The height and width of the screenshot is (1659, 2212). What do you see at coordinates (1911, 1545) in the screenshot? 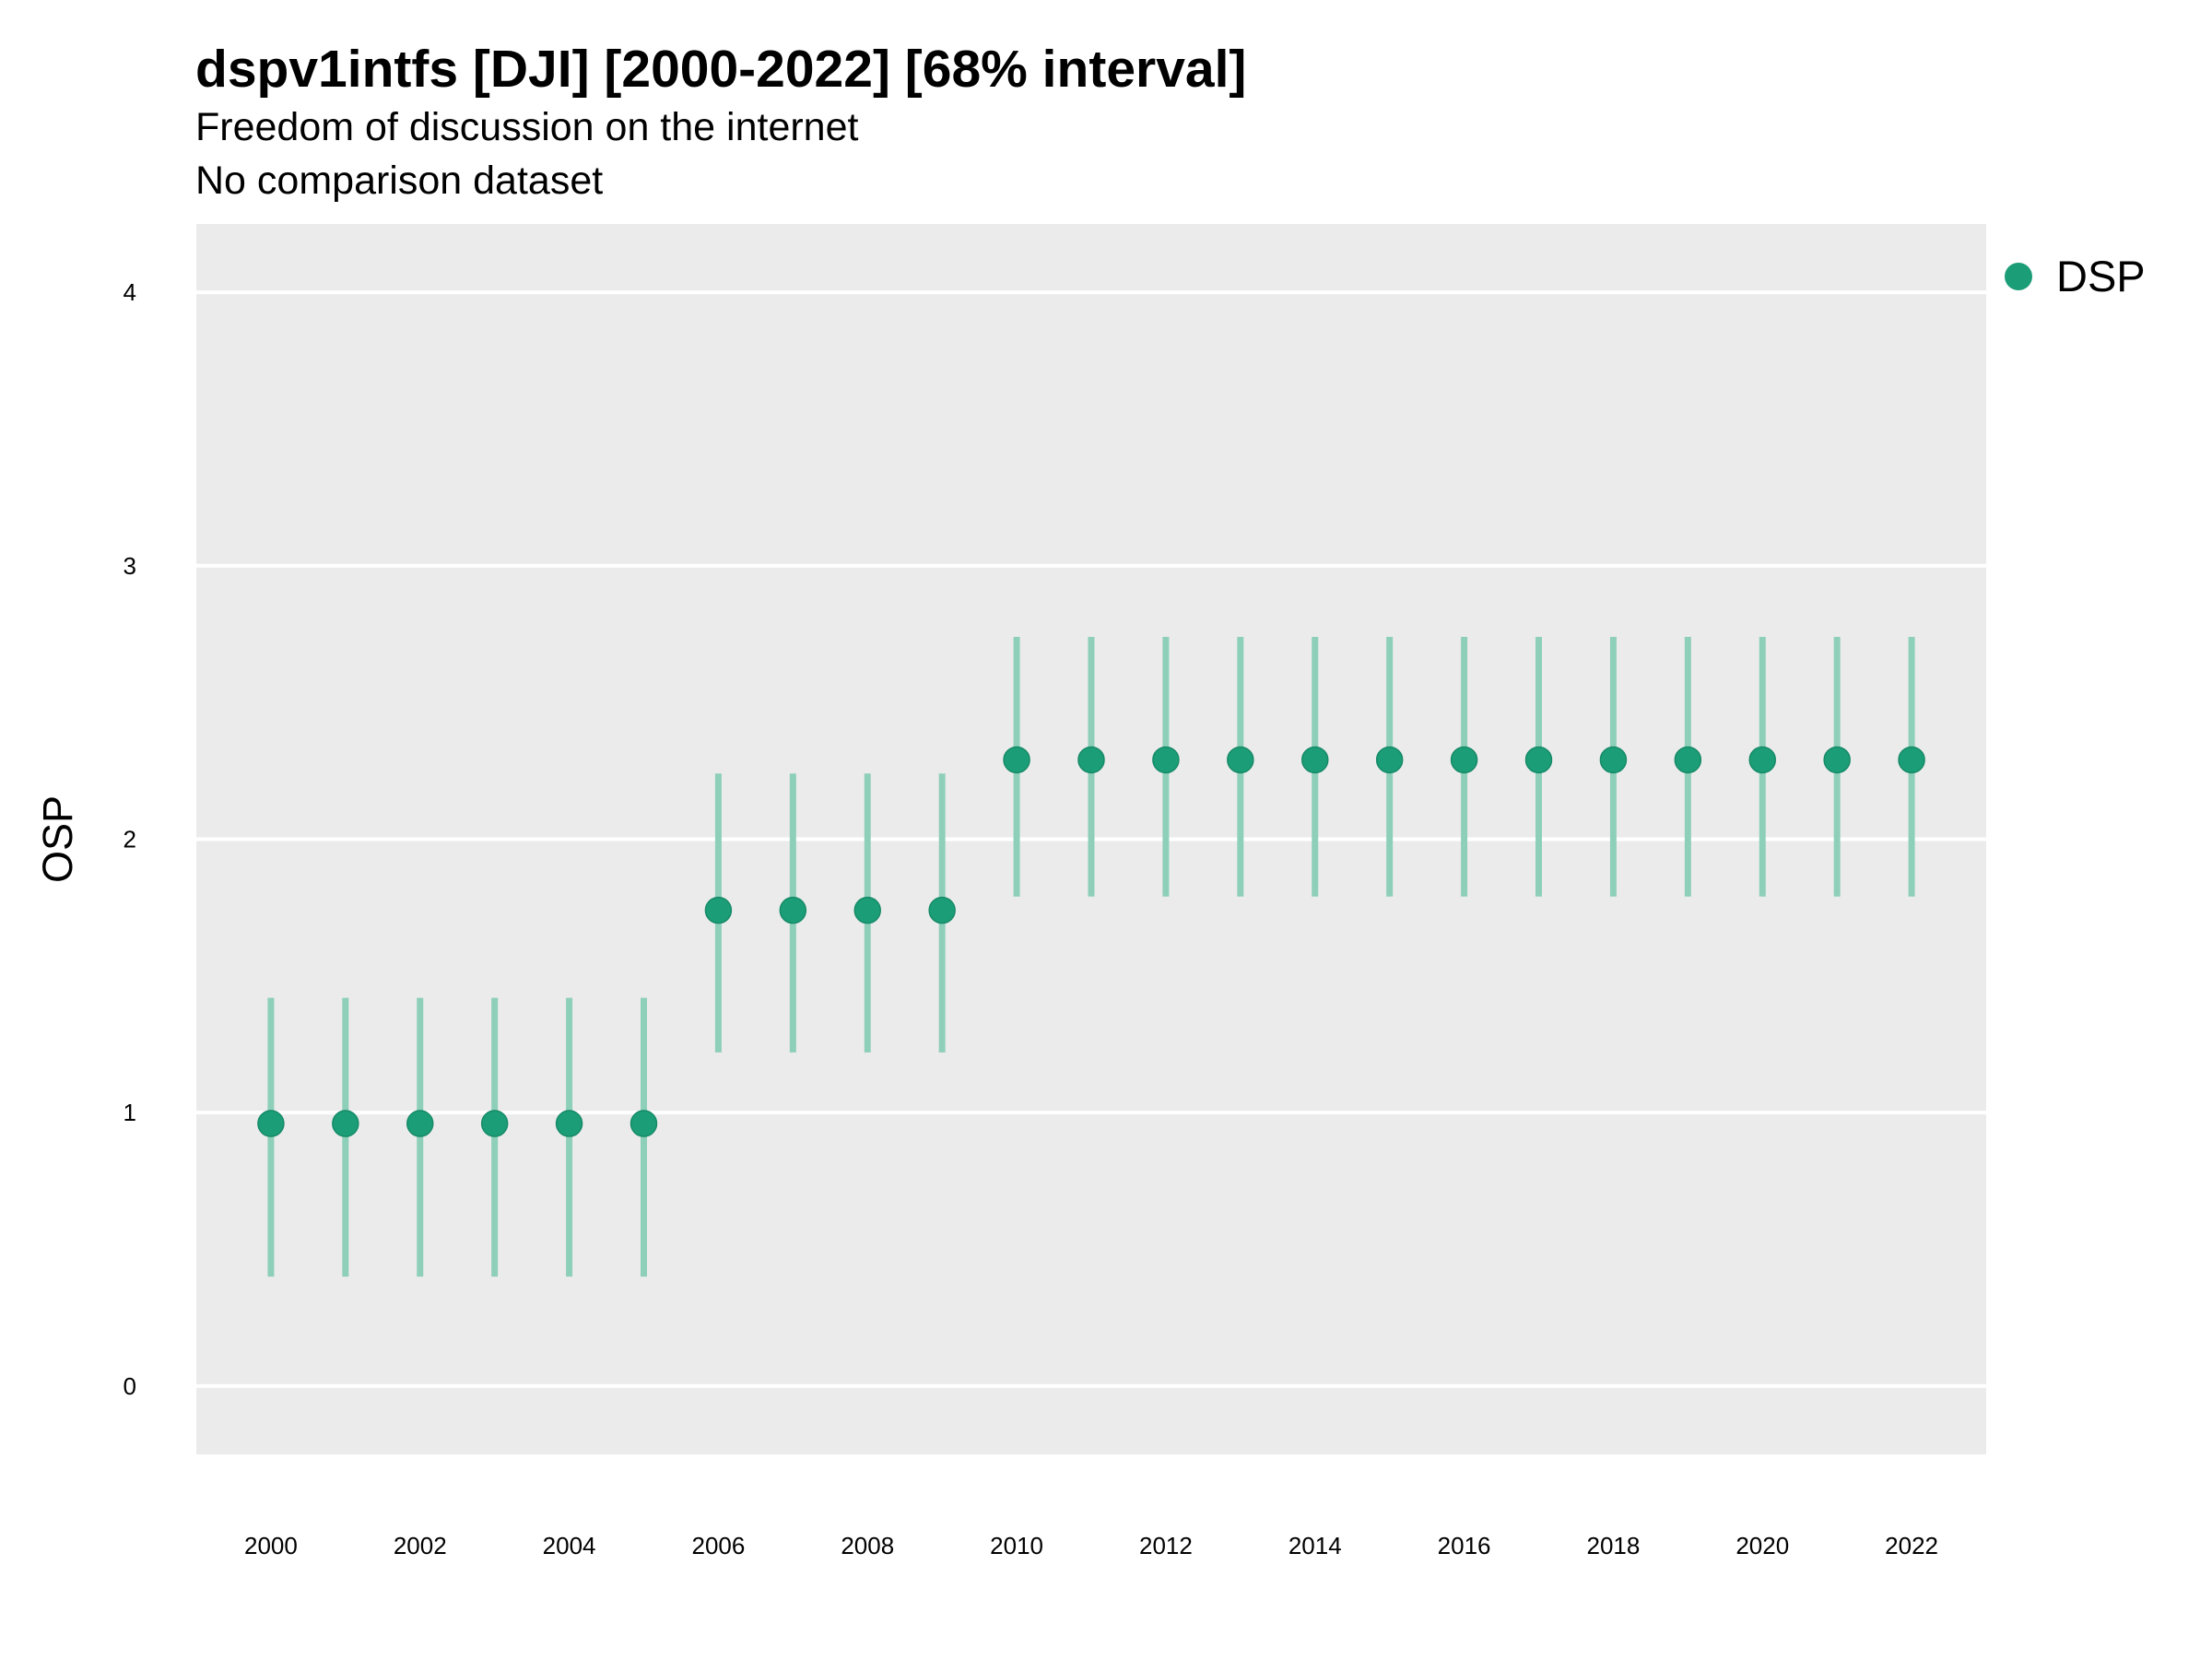
I see `x-tick-label: 2022` at bounding box center [1911, 1545].